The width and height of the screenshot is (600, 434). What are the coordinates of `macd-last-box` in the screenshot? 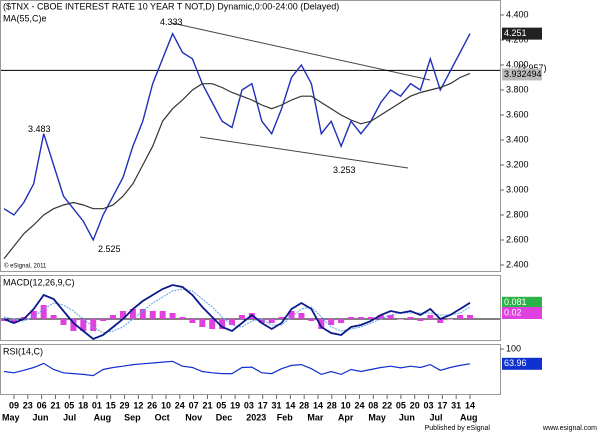 It's located at (522, 302).